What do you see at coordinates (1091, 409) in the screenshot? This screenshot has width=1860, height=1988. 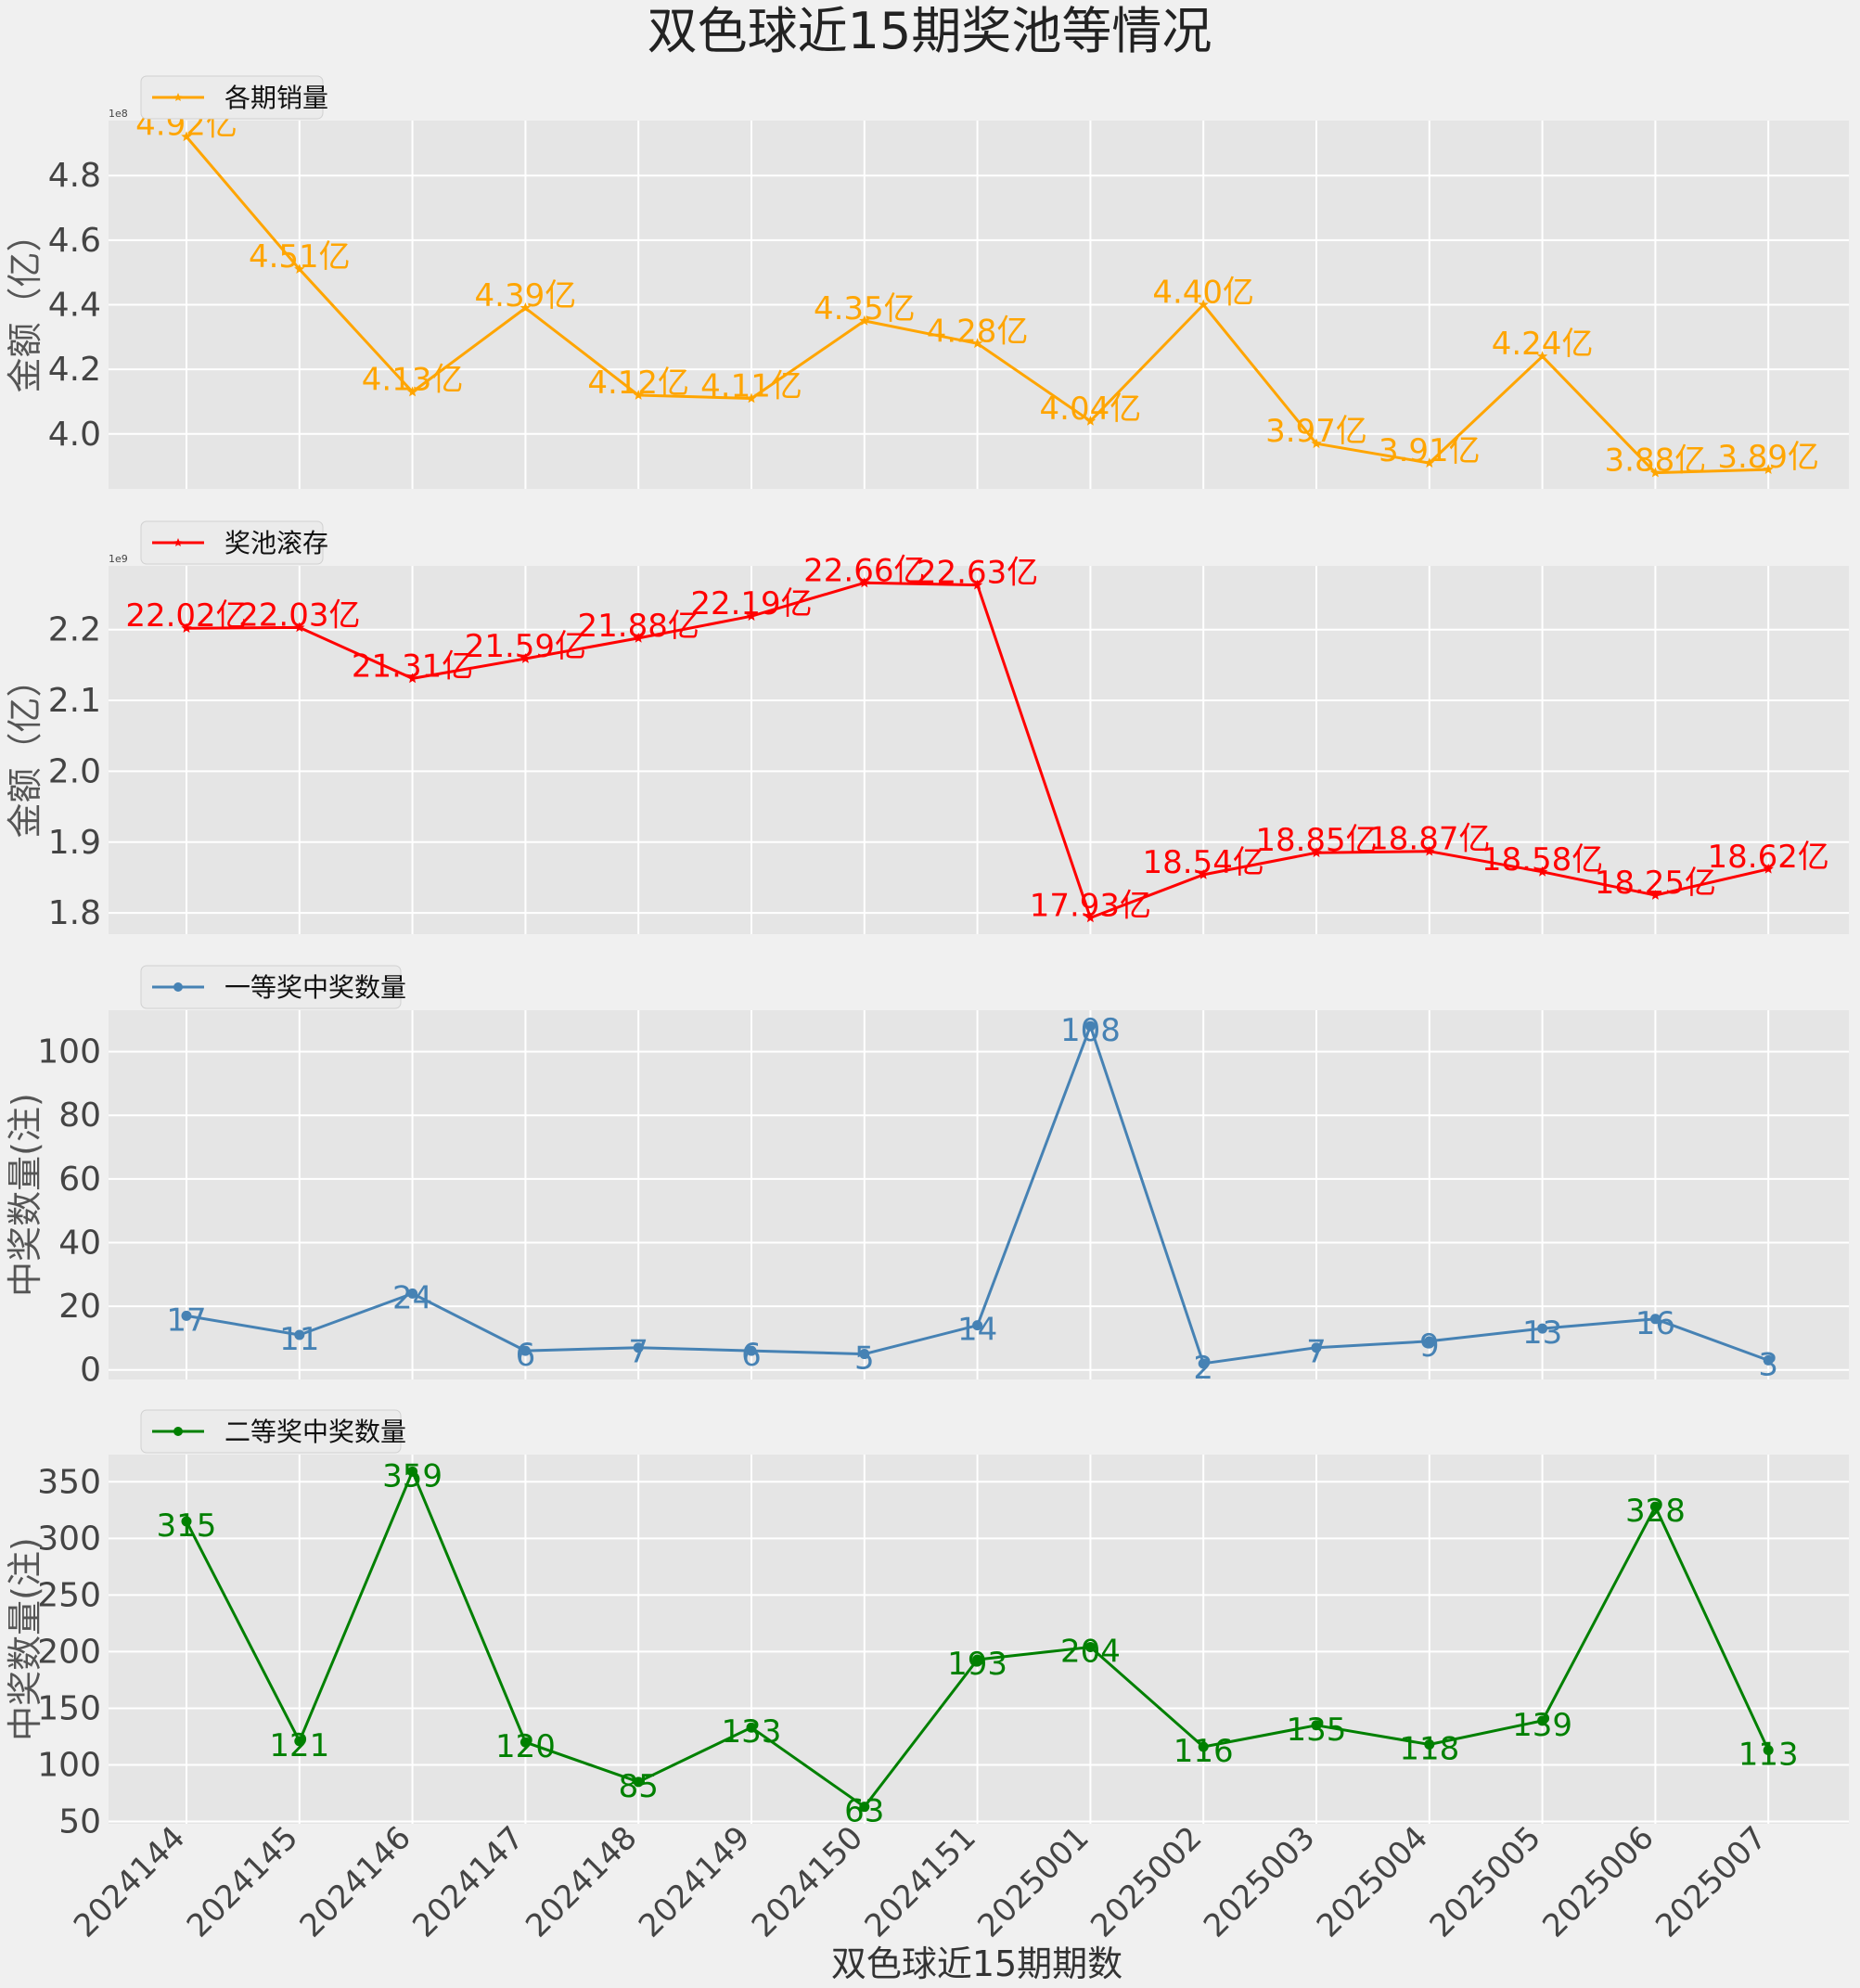 I see `data-label: 4.04亿` at bounding box center [1091, 409].